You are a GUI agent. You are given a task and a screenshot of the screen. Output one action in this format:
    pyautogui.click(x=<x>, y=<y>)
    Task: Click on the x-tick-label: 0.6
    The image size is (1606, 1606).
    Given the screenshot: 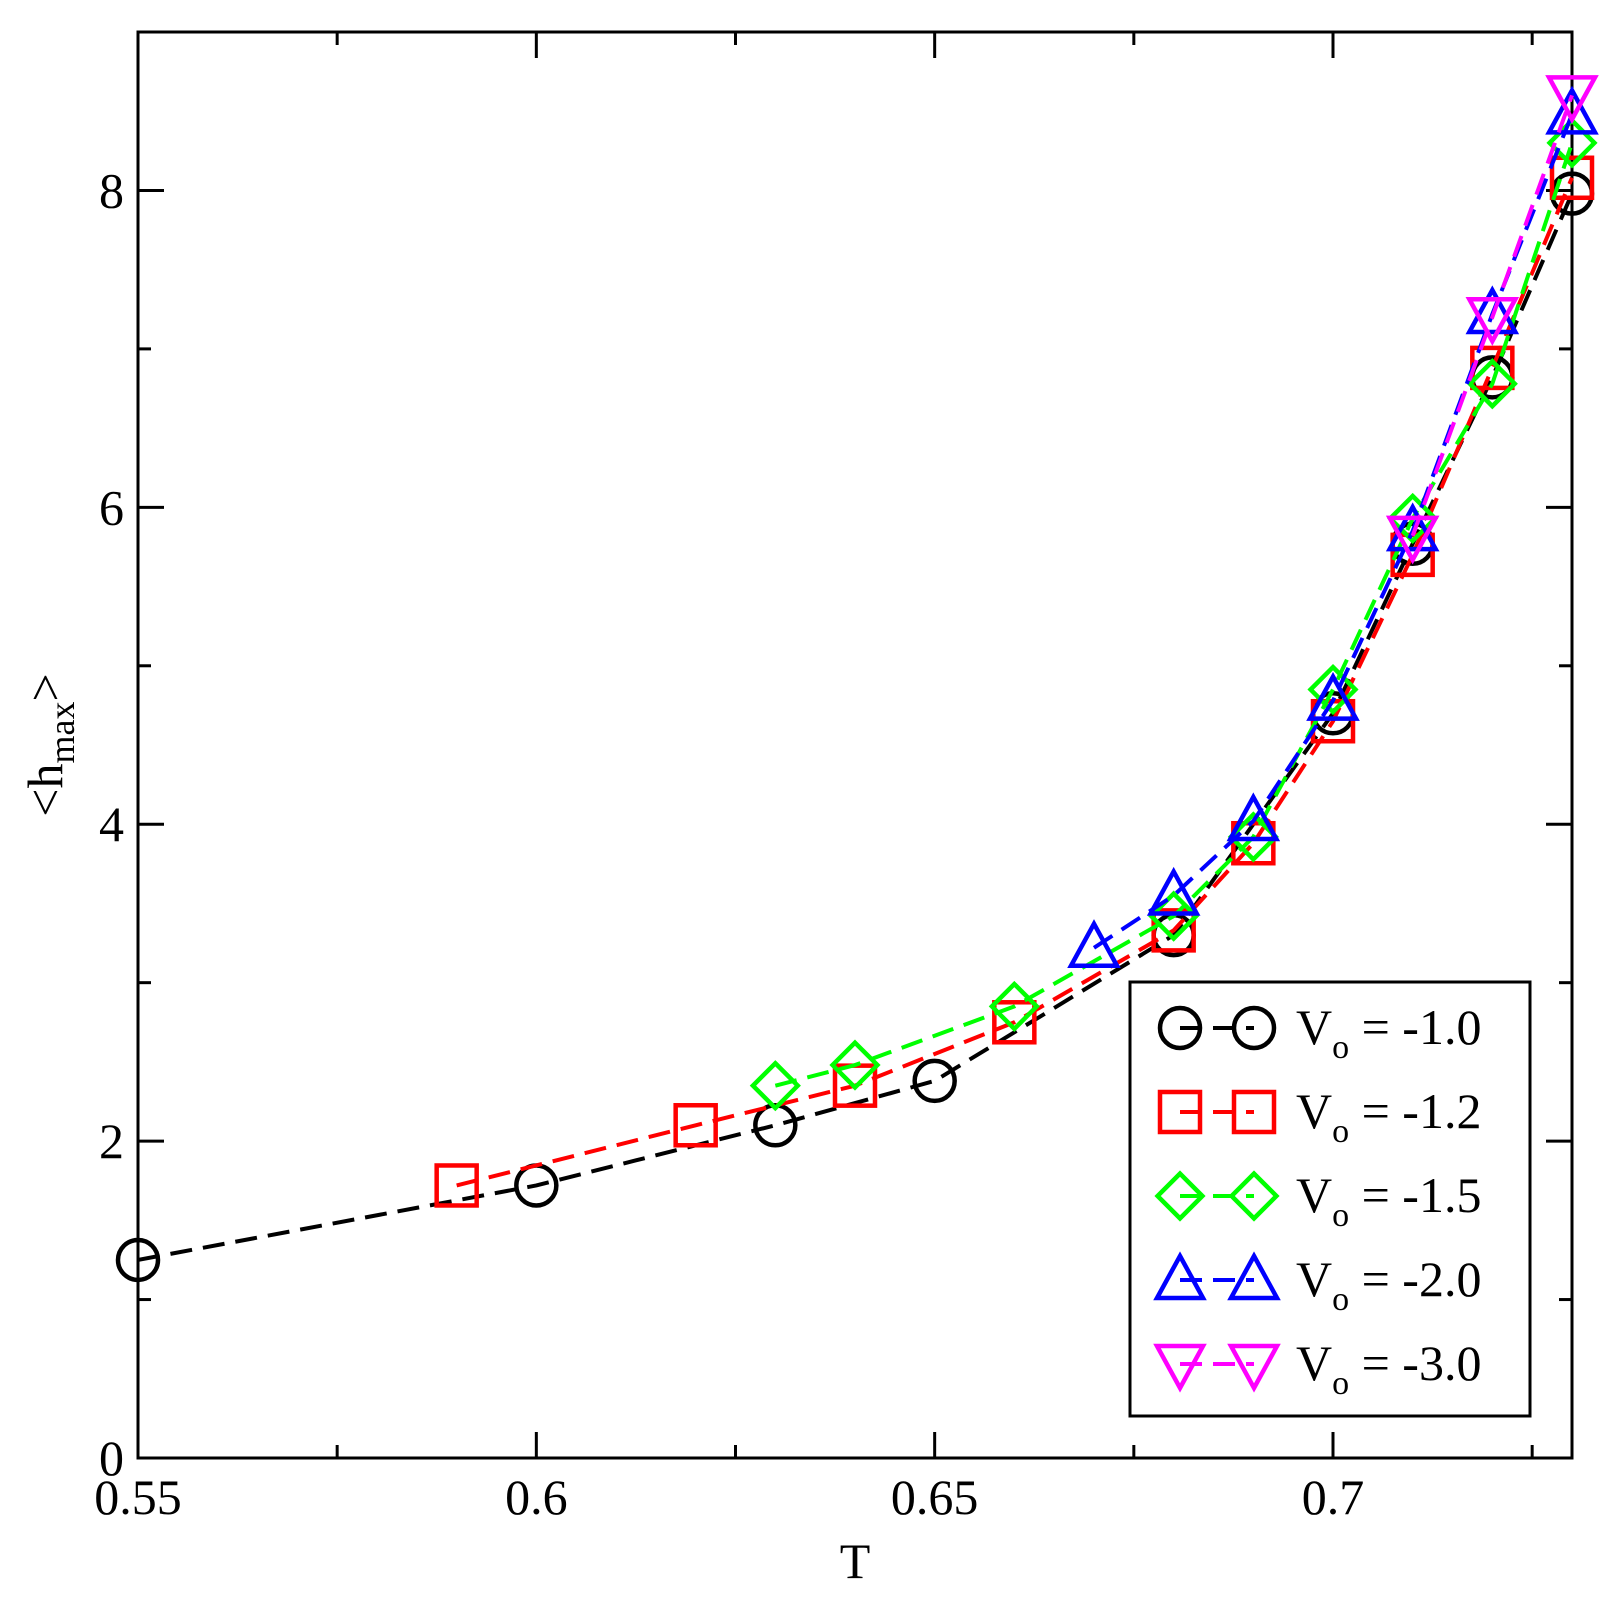 What is the action you would take?
    pyautogui.click(x=536, y=1497)
    